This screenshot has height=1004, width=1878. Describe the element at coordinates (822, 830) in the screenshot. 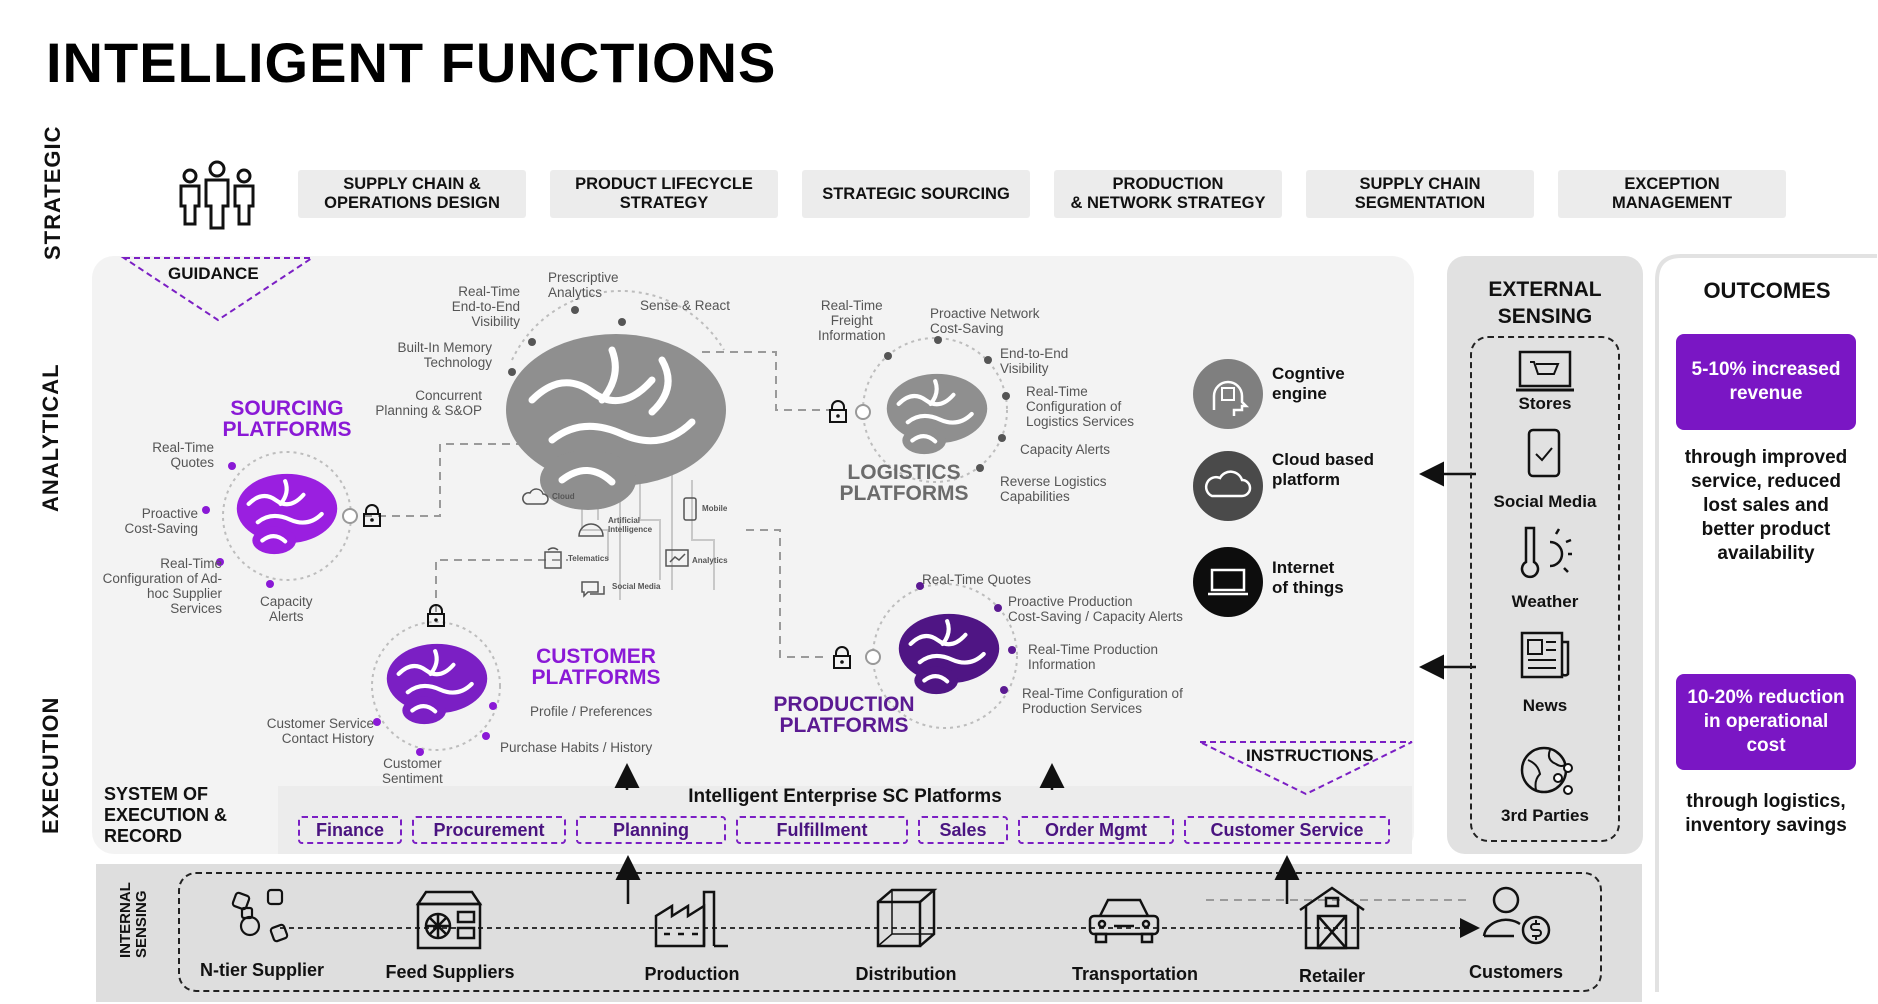

I see `platform-chip-fulfillment: Fulfillment` at that location.